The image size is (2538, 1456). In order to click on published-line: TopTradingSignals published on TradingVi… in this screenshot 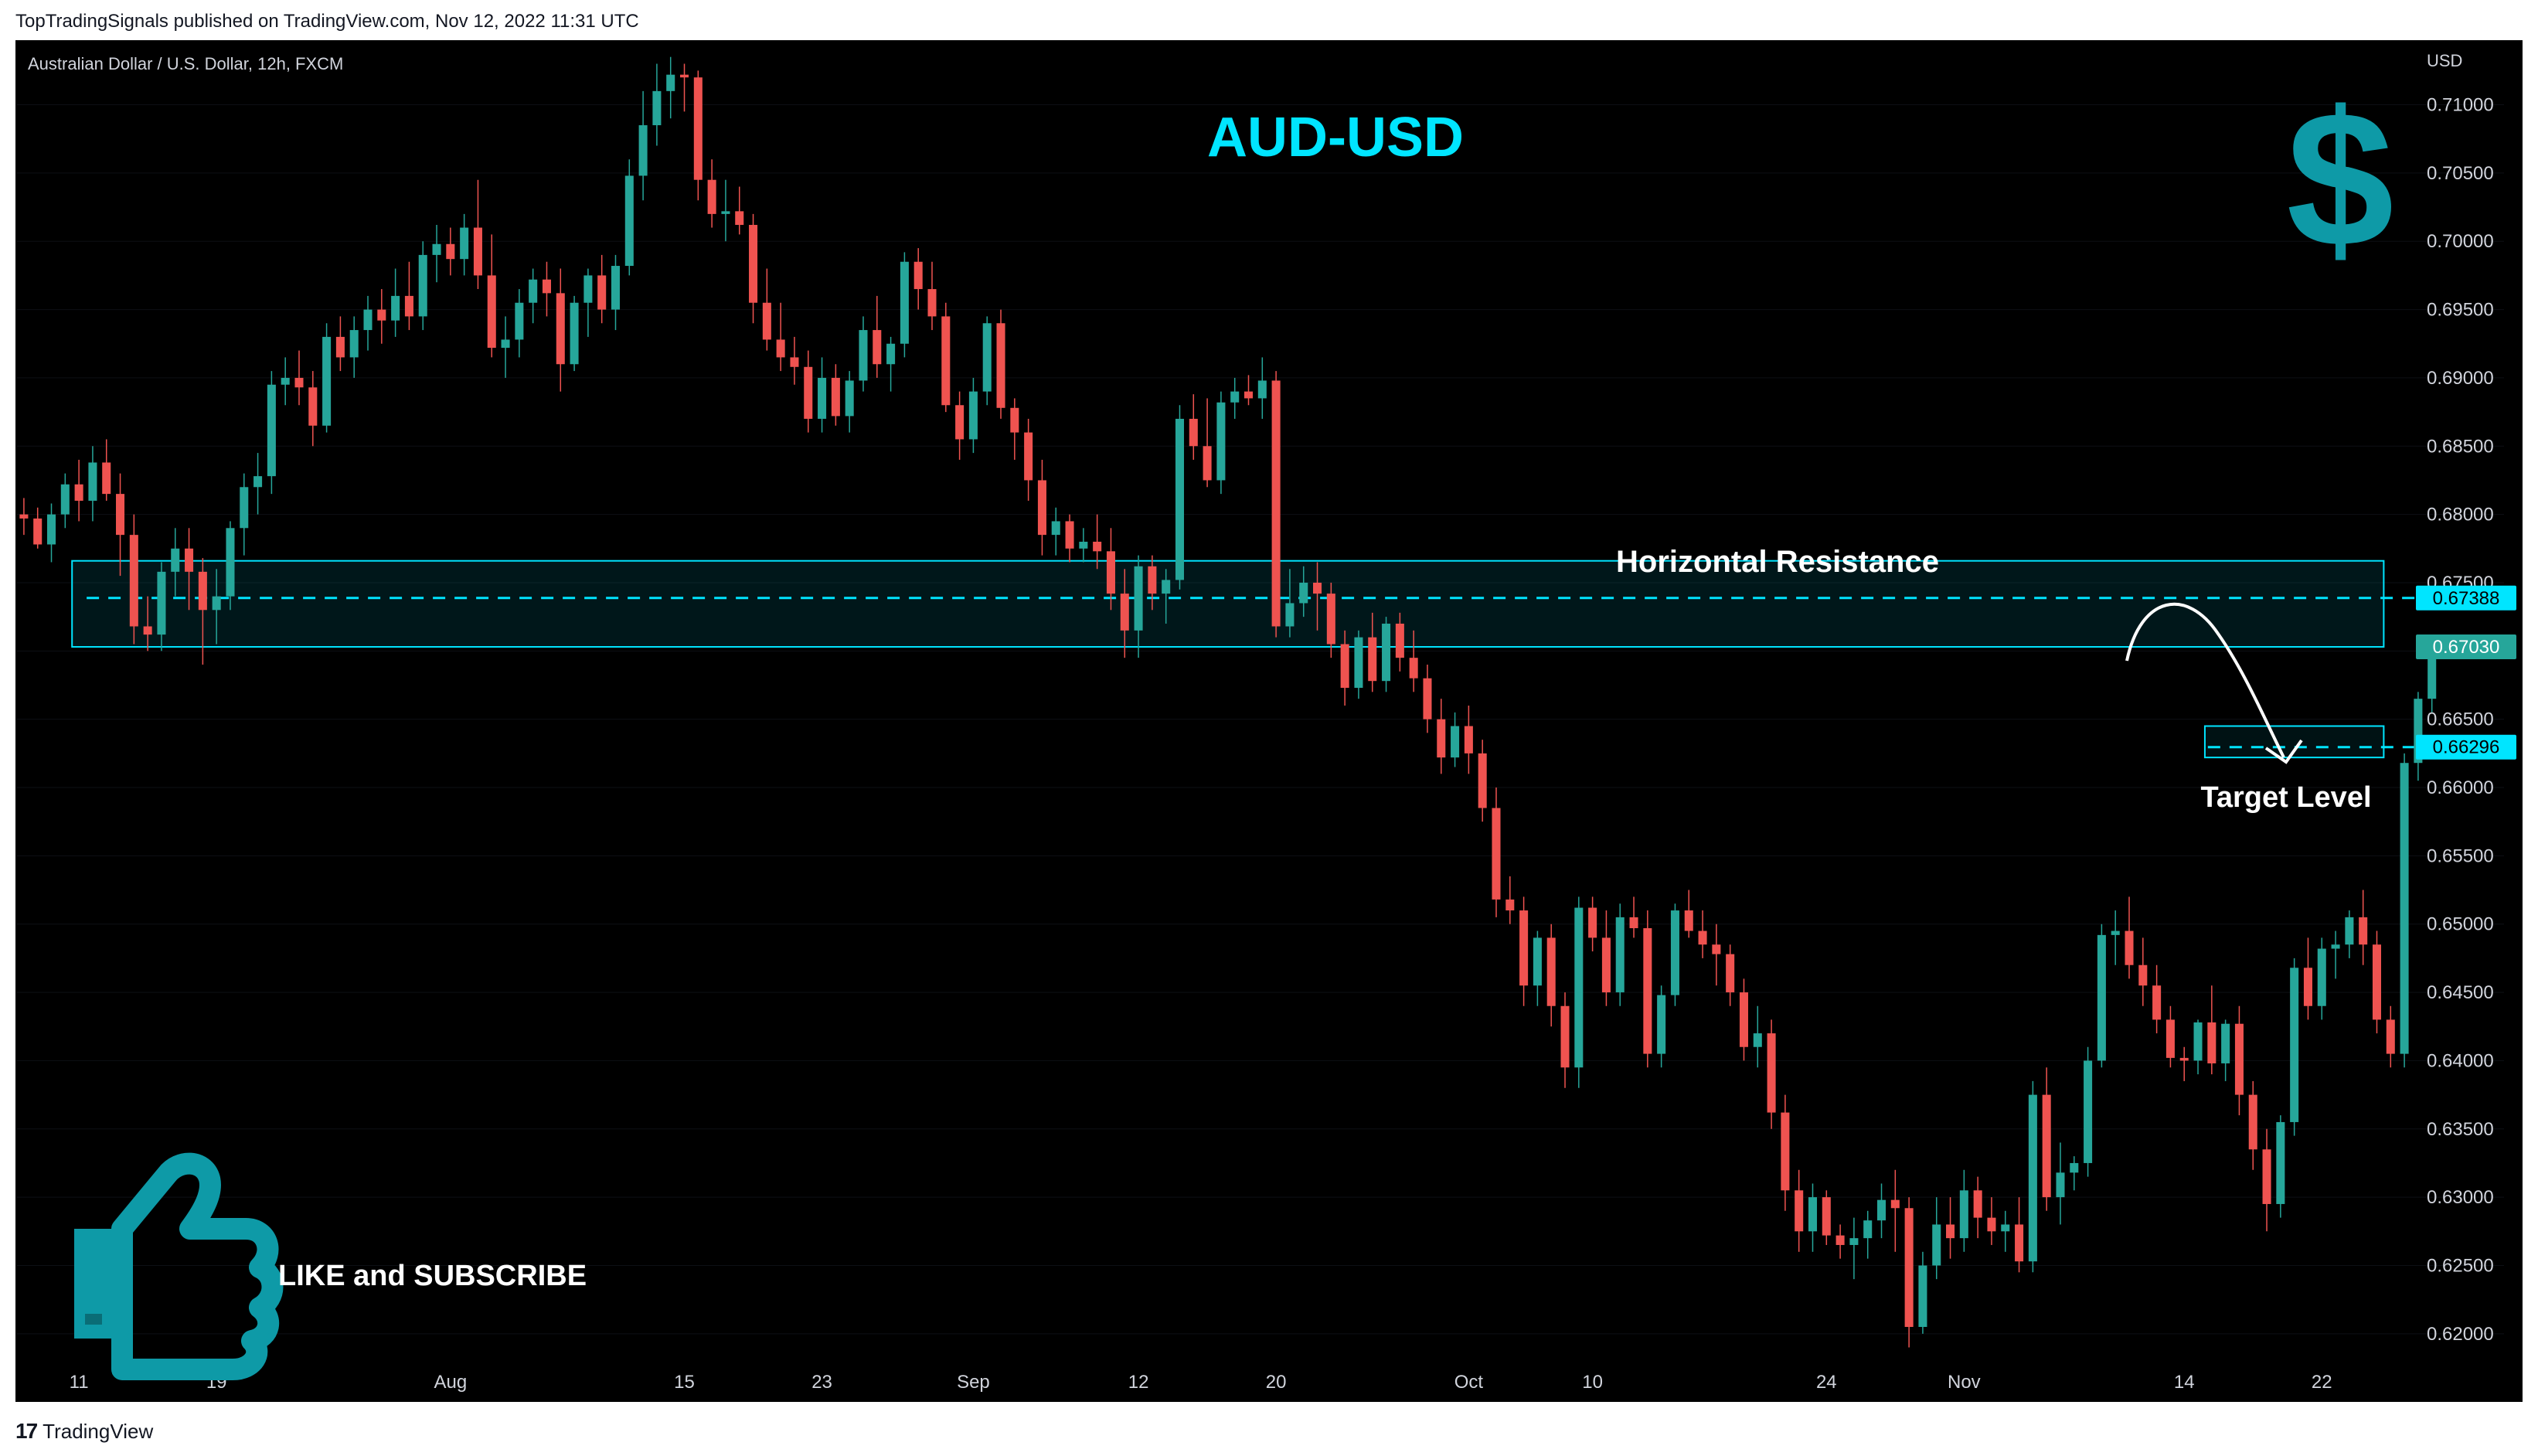, I will do `click(327, 21)`.